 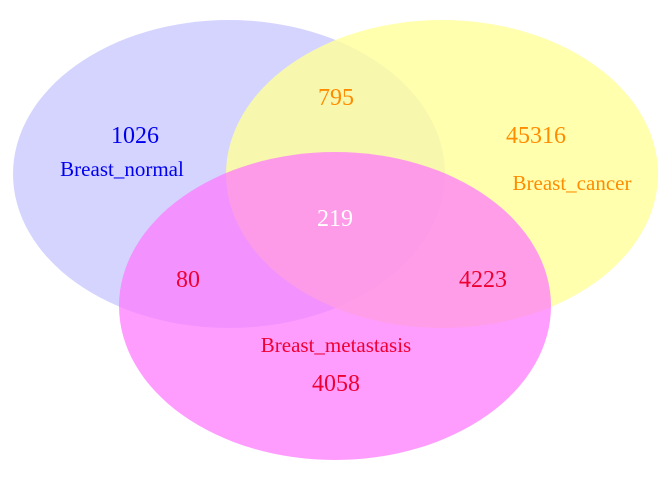 What do you see at coordinates (572, 183) in the screenshot?
I see `set-label-breast-cancer: Breast_cancer` at bounding box center [572, 183].